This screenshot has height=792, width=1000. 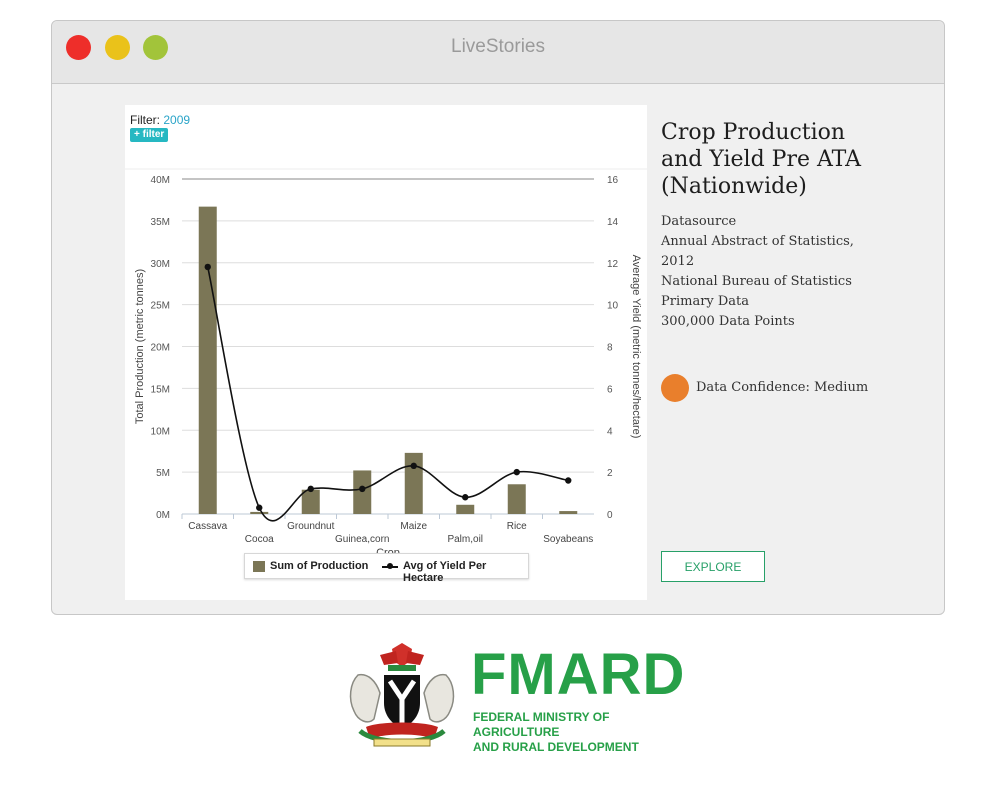 I want to click on filter-row: Filter: 2009, so click(x=160, y=120).